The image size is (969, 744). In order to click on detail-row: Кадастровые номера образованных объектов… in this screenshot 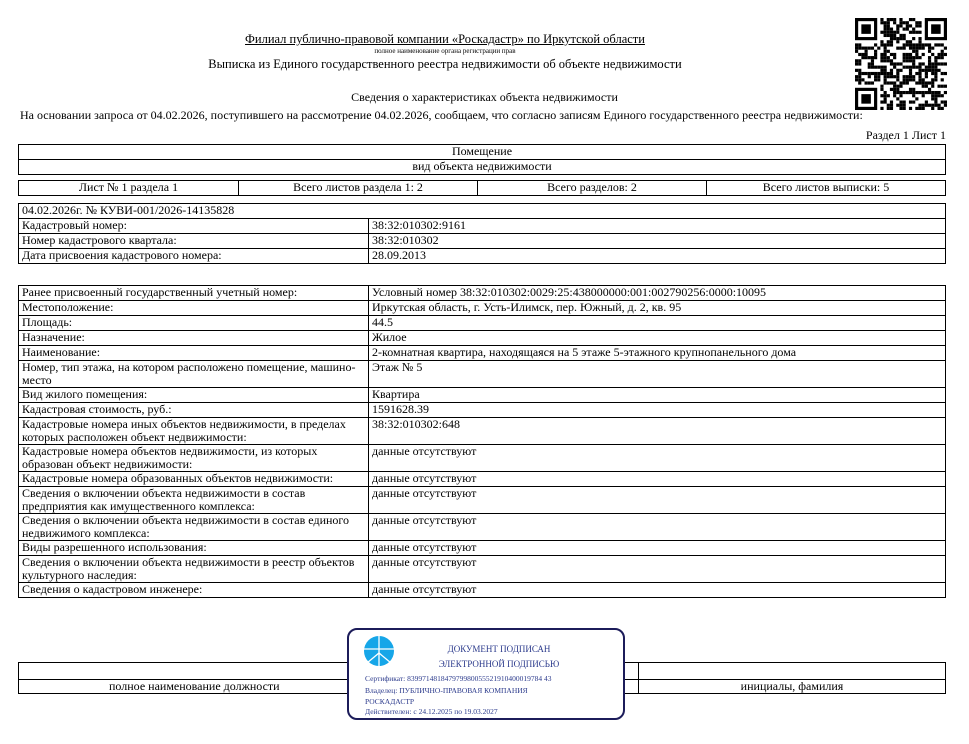, I will do `click(482, 479)`.